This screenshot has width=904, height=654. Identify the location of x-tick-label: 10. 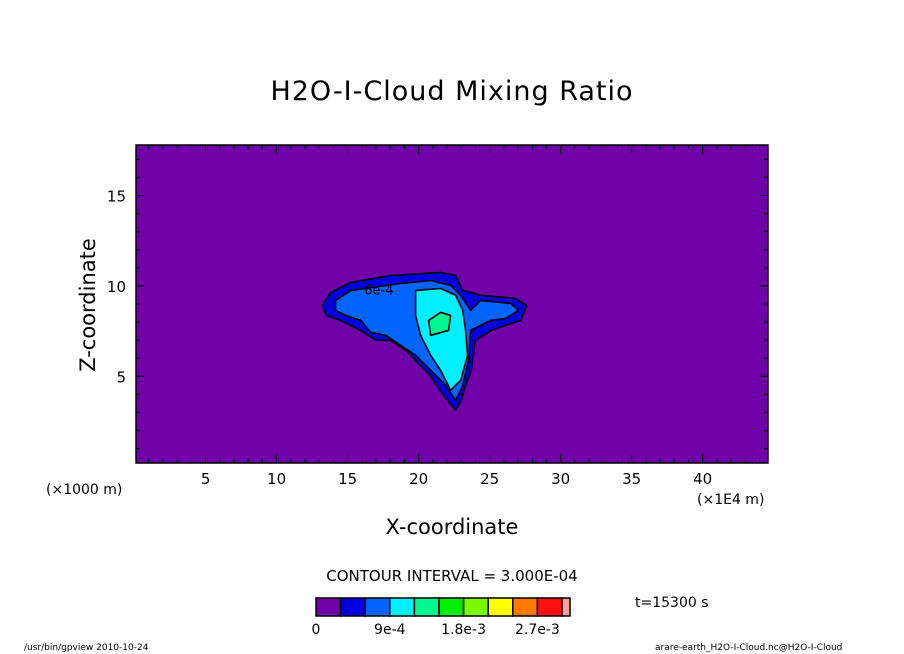
(276, 479).